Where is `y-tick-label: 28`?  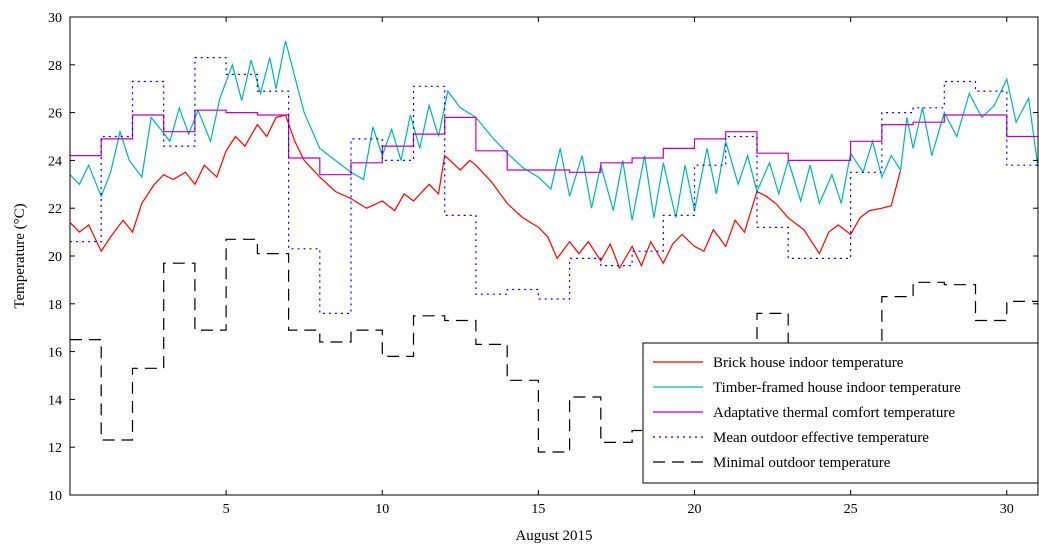
y-tick-label: 28 is located at coordinates (55, 66).